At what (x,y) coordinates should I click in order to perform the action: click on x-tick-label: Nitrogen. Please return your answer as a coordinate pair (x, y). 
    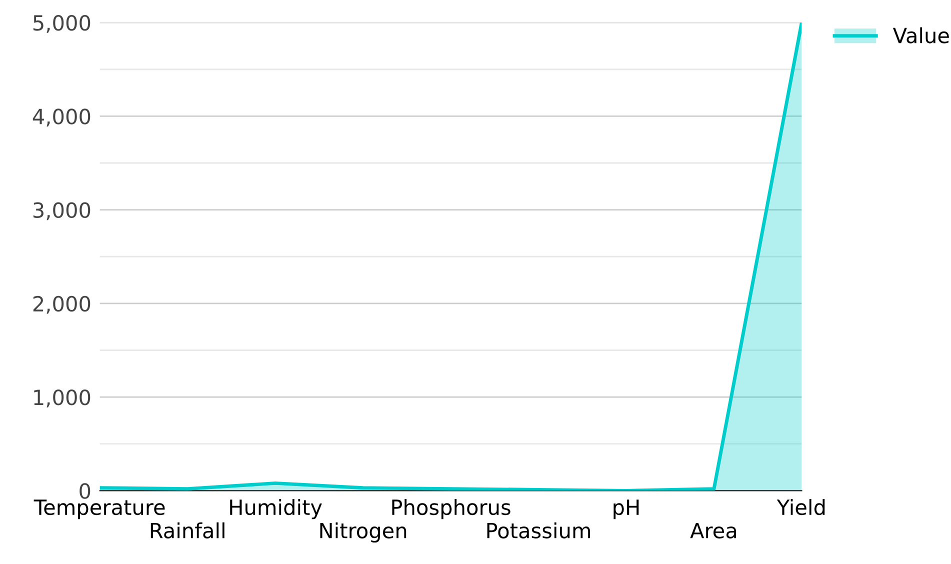
    Looking at the image, I should click on (363, 532).